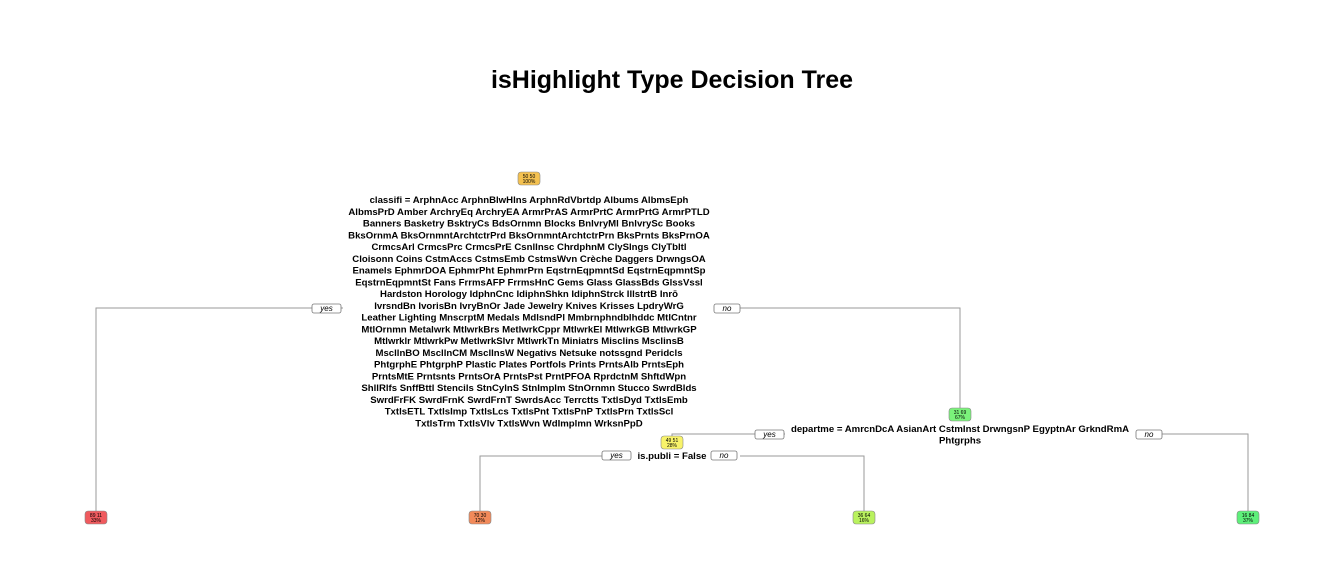  Describe the element at coordinates (529, 182) in the screenshot. I see `node-root-pct: 100%` at that location.